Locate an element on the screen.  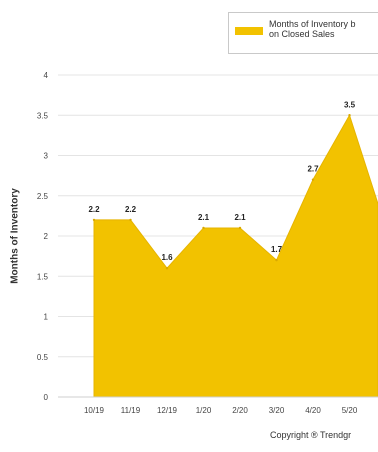
x-tick-label: 4/20 is located at coordinates (313, 410).